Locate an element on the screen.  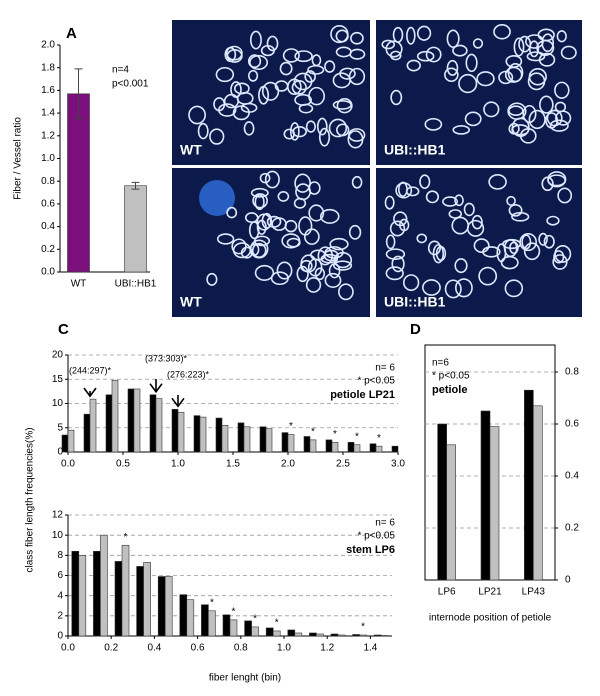
arrow-head is located at coordinates (178, 402).